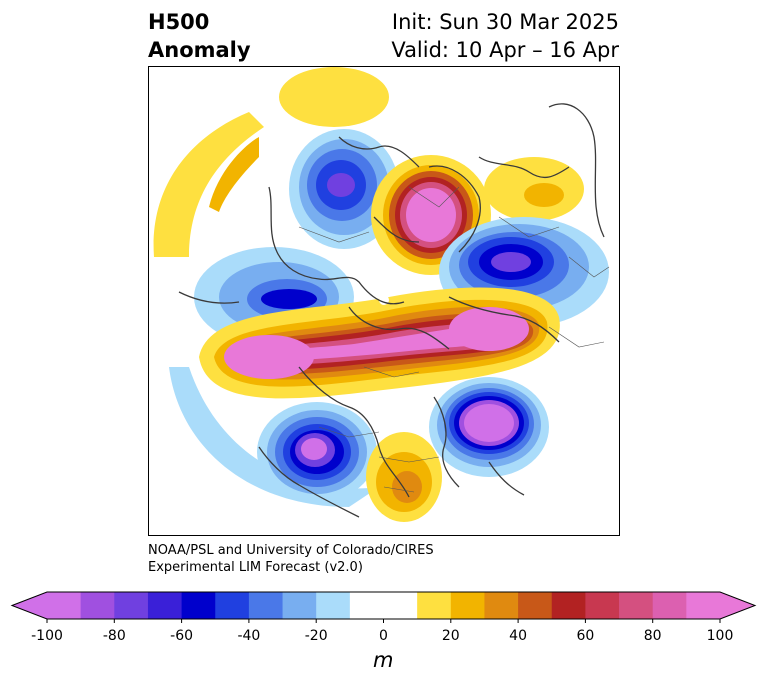 Image resolution: width=768 pixels, height=686 pixels. I want to click on title-variable: H500, so click(179, 22).